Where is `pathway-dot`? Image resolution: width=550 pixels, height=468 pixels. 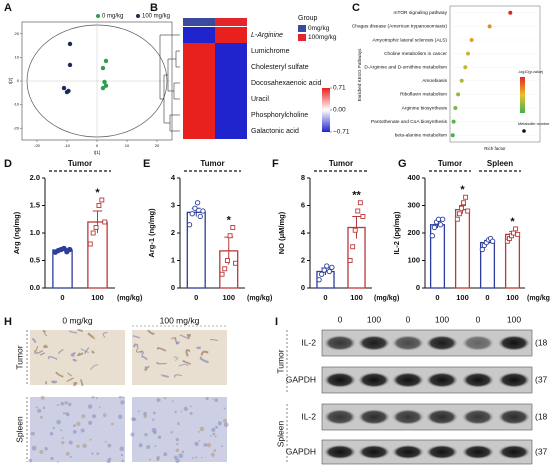
pathway-dot is located at coordinates (510, 12).